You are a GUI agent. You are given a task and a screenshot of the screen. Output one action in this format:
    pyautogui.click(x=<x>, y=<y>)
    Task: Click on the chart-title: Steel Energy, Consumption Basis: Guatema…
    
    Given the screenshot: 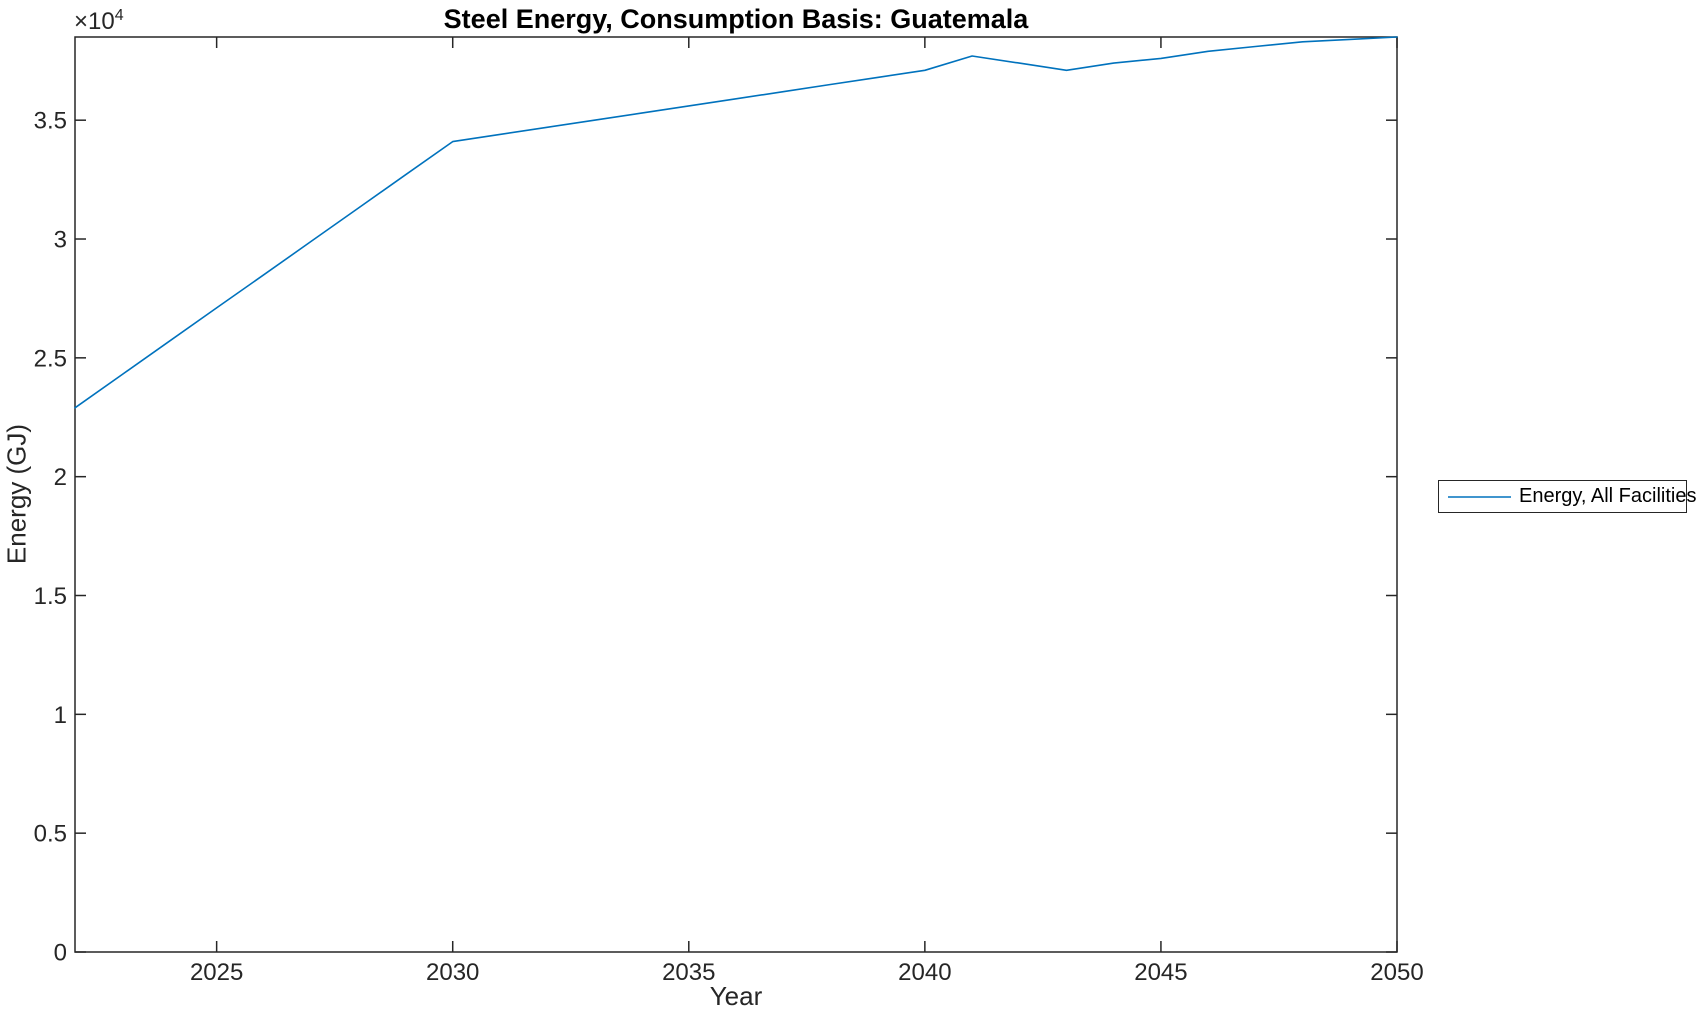 What is the action you would take?
    pyautogui.click(x=736, y=19)
    